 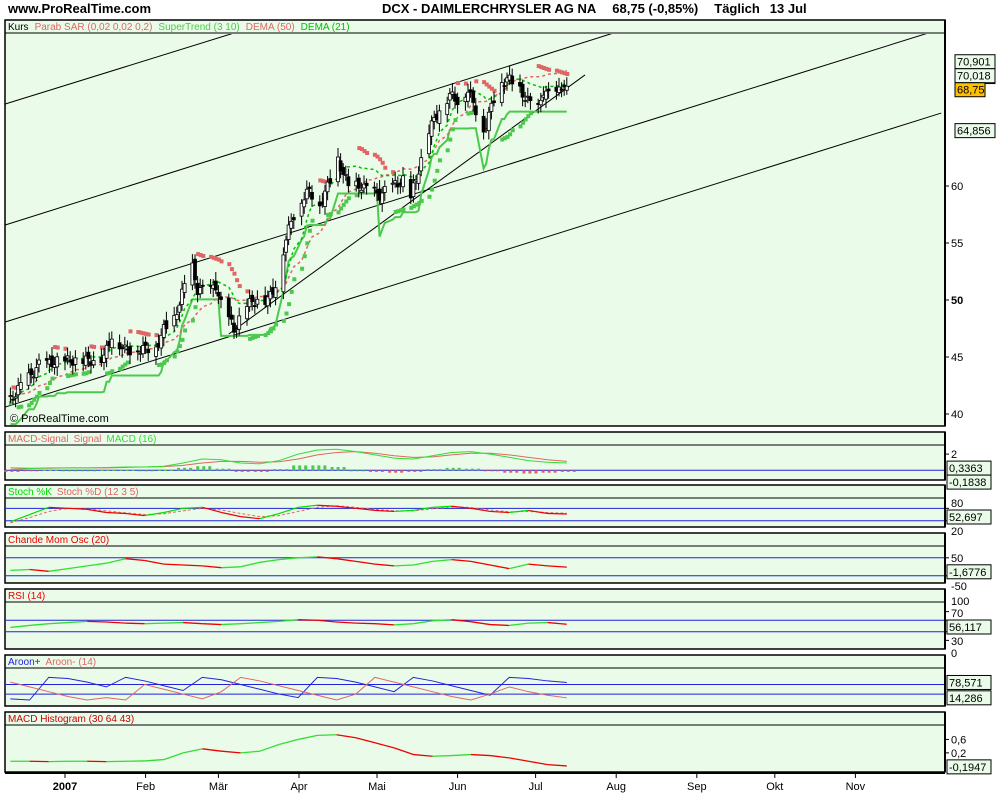 I want to click on trendline, so click(x=309, y=130).